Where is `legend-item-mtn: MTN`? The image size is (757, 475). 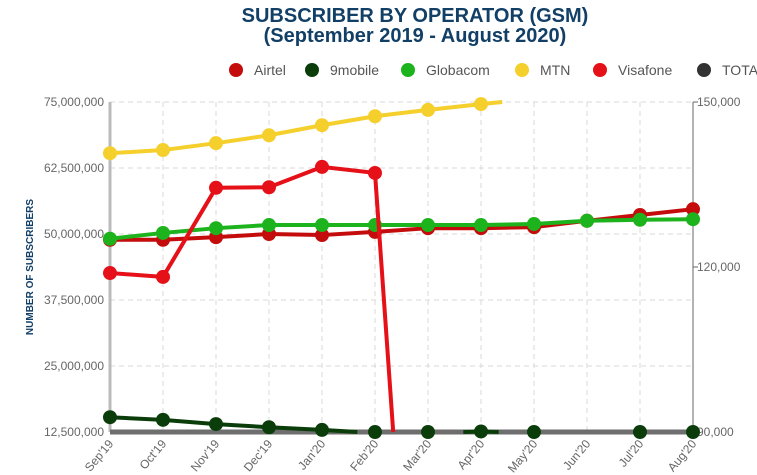
legend-item-mtn: MTN is located at coordinates (542, 70).